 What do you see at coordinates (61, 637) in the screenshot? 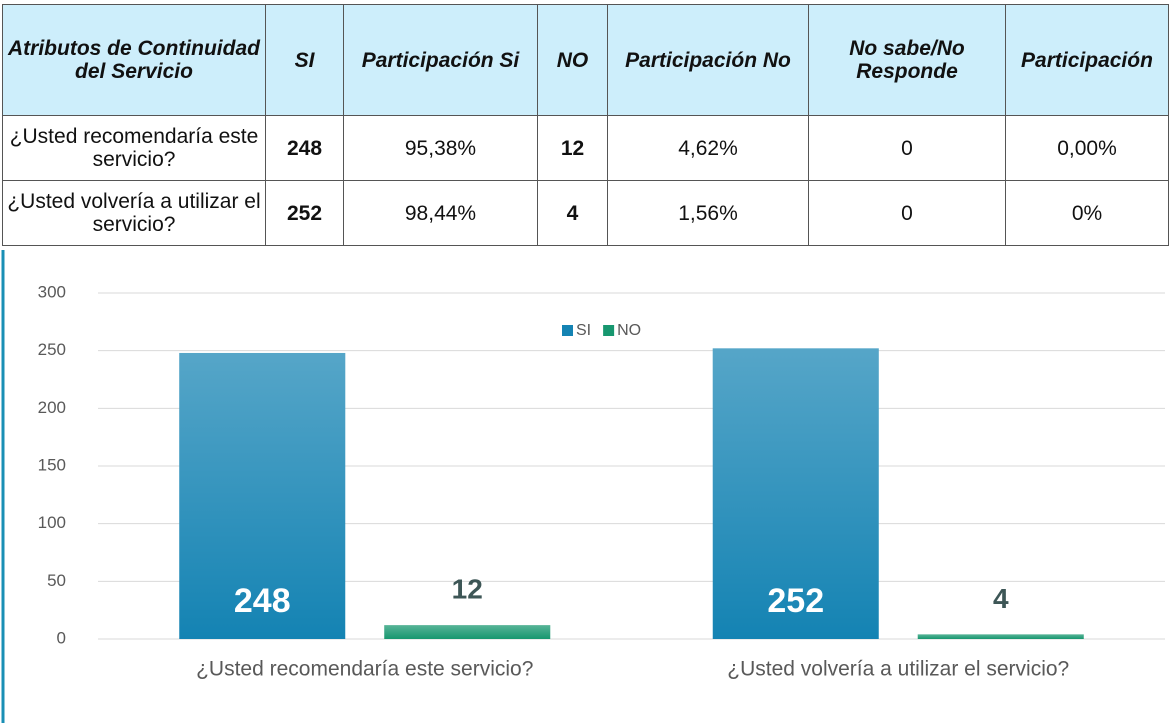
I see `y-tick-label: 0` at bounding box center [61, 637].